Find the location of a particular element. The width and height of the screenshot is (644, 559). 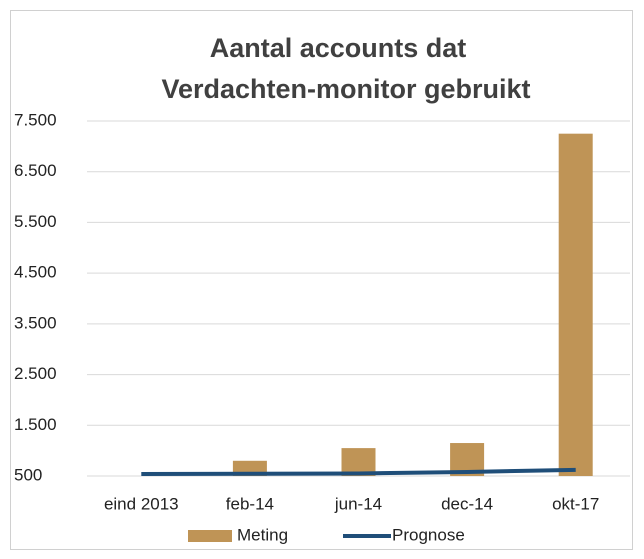

x-tick-label: okt-17 is located at coordinates (575, 503).